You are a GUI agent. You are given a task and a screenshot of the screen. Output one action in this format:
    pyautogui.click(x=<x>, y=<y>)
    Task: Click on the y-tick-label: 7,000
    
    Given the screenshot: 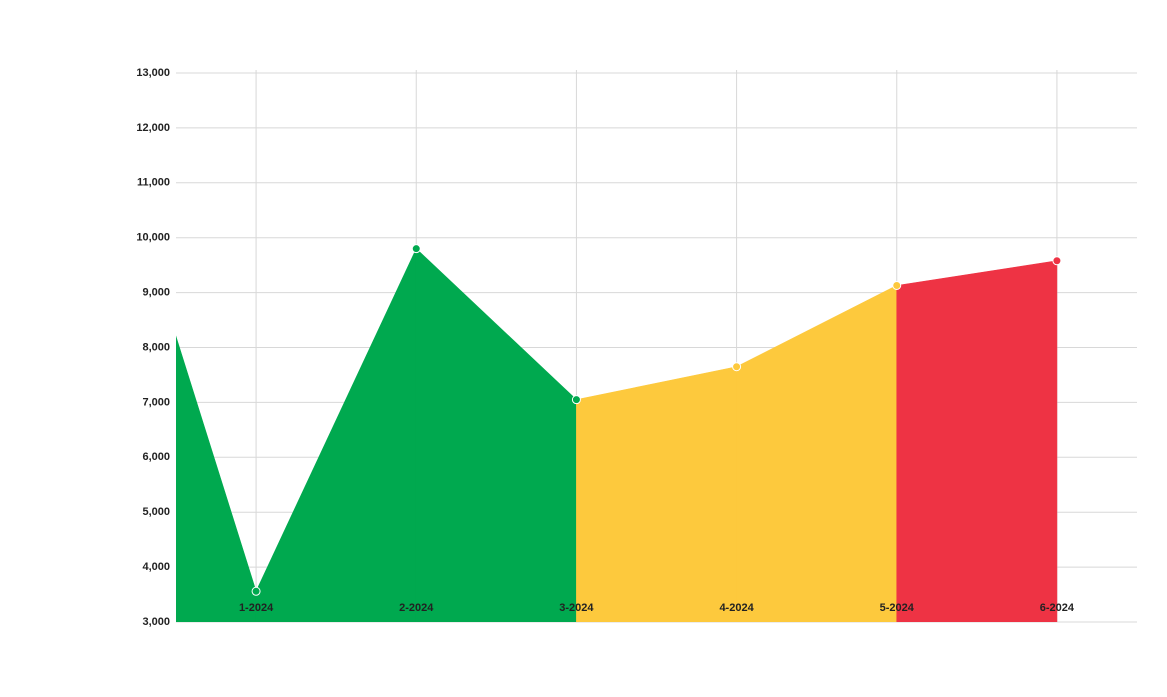 What is the action you would take?
    pyautogui.click(x=156, y=402)
    